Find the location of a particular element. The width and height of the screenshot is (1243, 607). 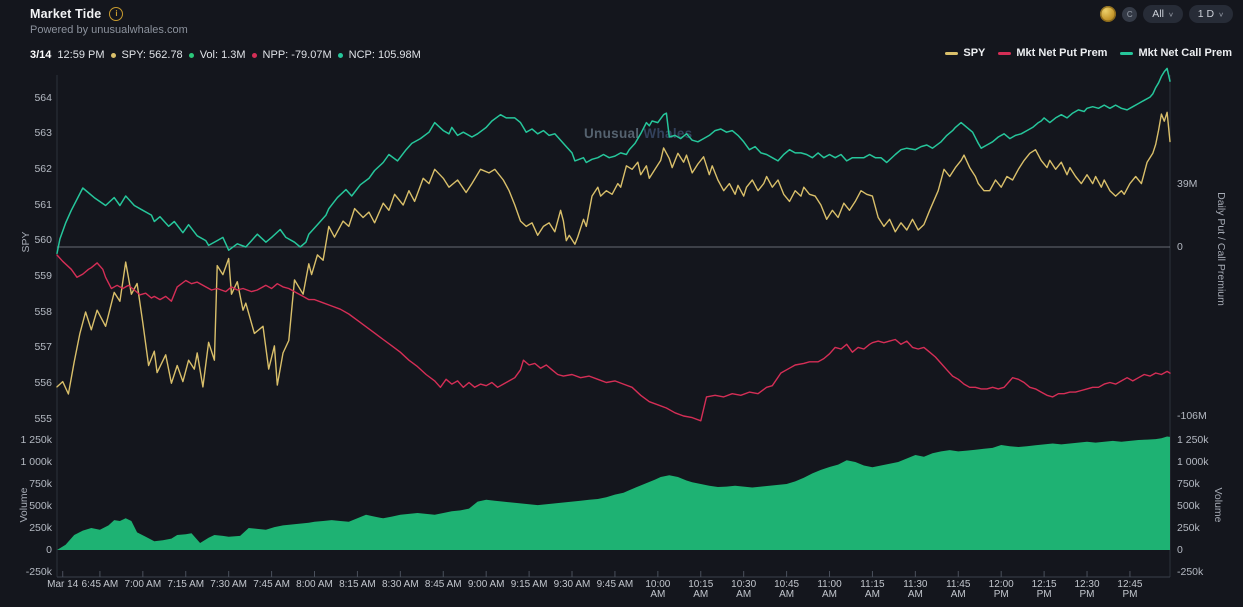

premium-tick-label: 0 is located at coordinates (1180, 246).